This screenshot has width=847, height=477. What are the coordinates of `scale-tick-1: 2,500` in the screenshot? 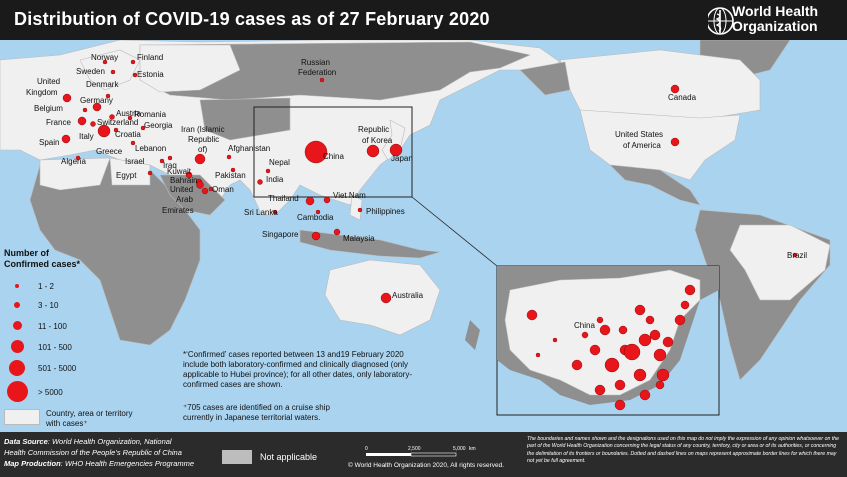 It's located at (414, 449).